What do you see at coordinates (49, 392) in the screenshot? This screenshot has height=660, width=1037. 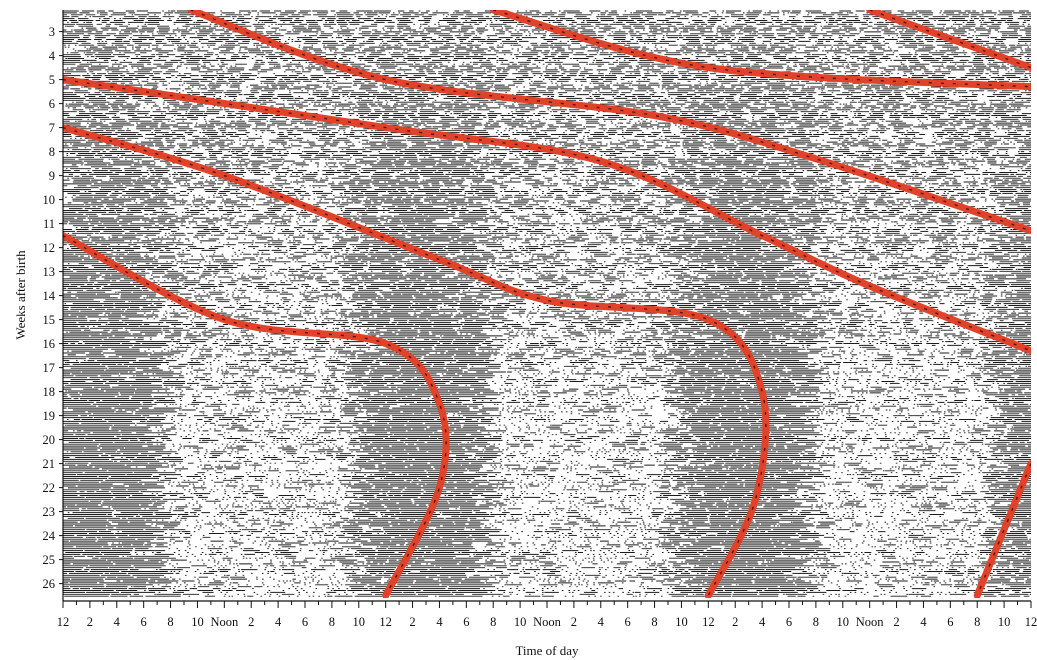 I see `y-tick-label: 18` at bounding box center [49, 392].